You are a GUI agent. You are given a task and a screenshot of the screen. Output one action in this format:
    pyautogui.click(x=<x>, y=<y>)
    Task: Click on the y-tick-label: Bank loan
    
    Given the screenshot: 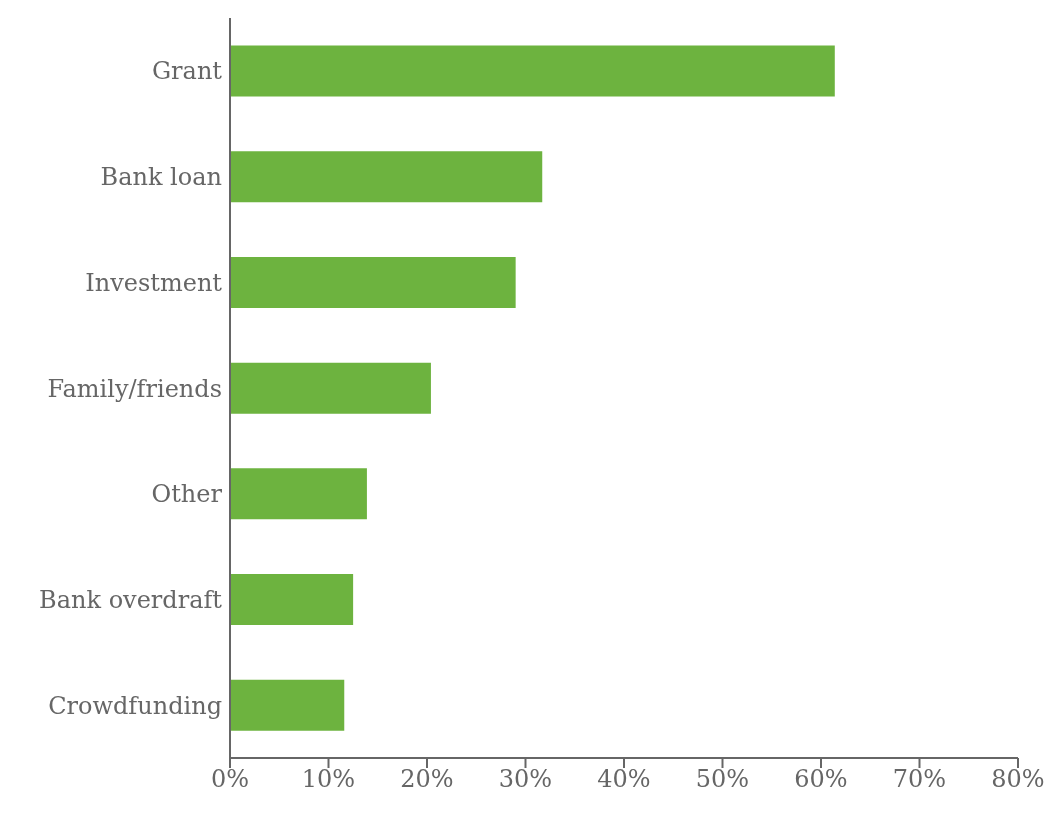 What is the action you would take?
    pyautogui.click(x=161, y=177)
    